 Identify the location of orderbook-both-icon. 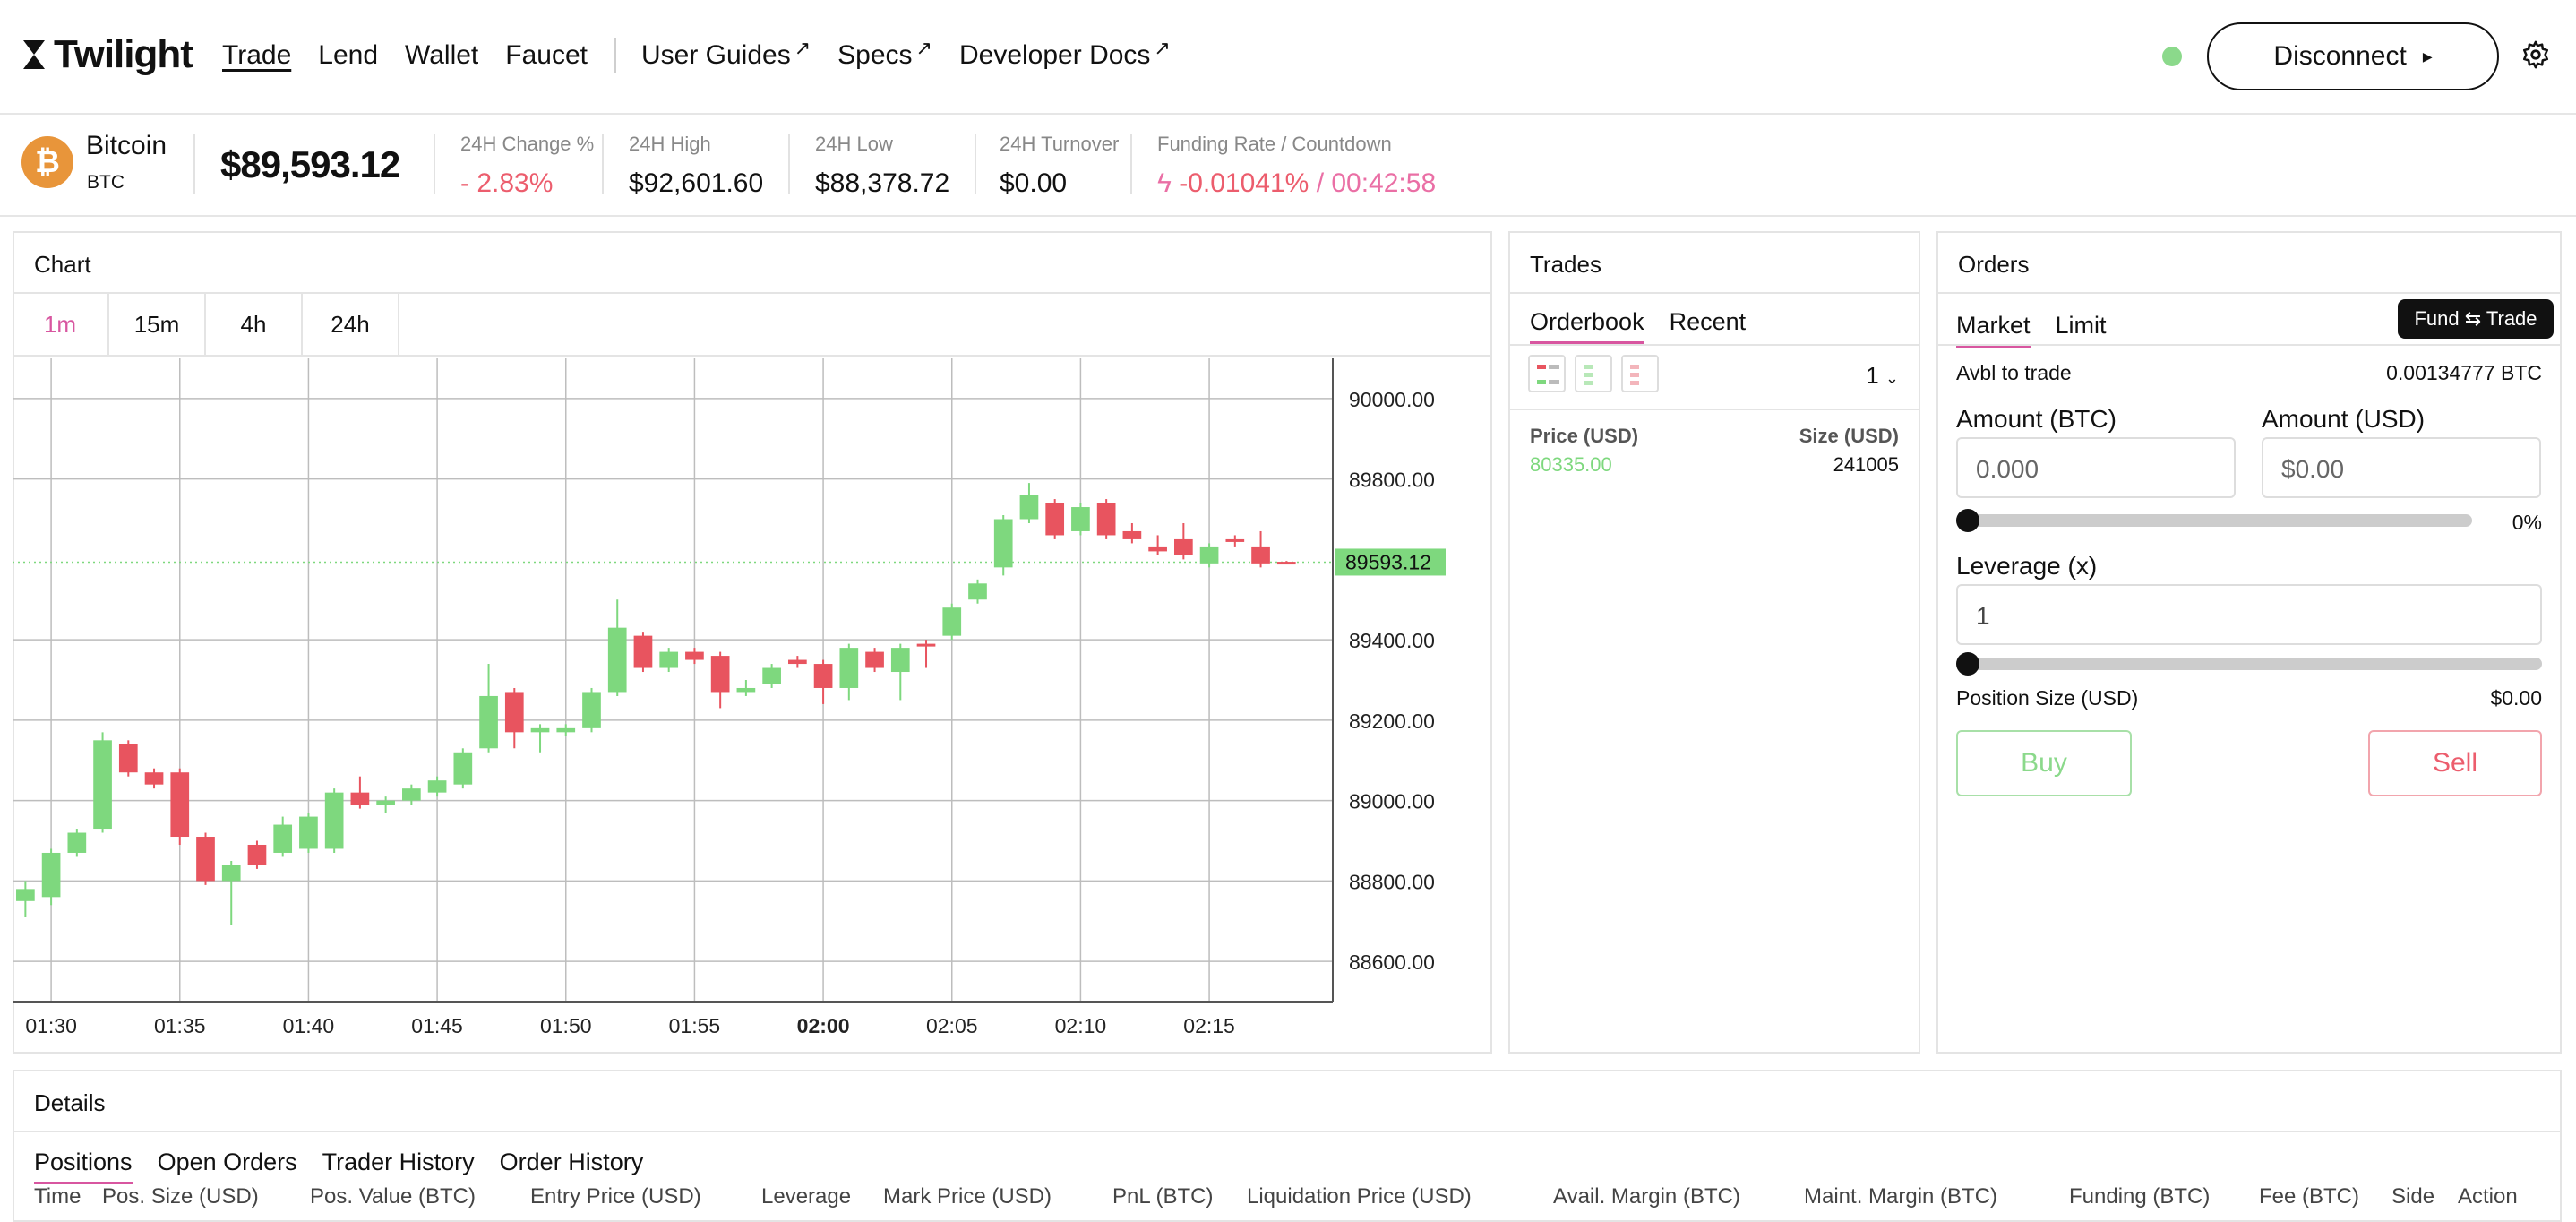
(1547, 374).